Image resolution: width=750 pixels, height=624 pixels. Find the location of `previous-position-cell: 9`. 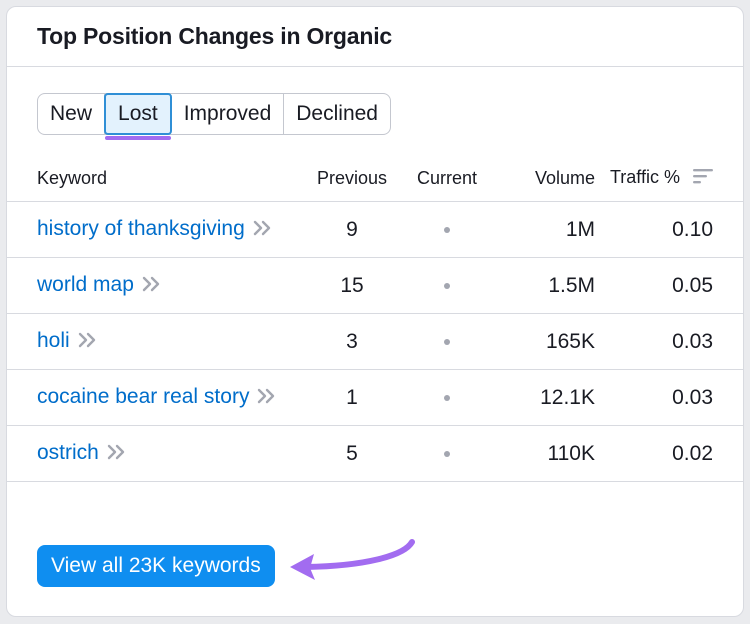

previous-position-cell: 9 is located at coordinates (352, 229).